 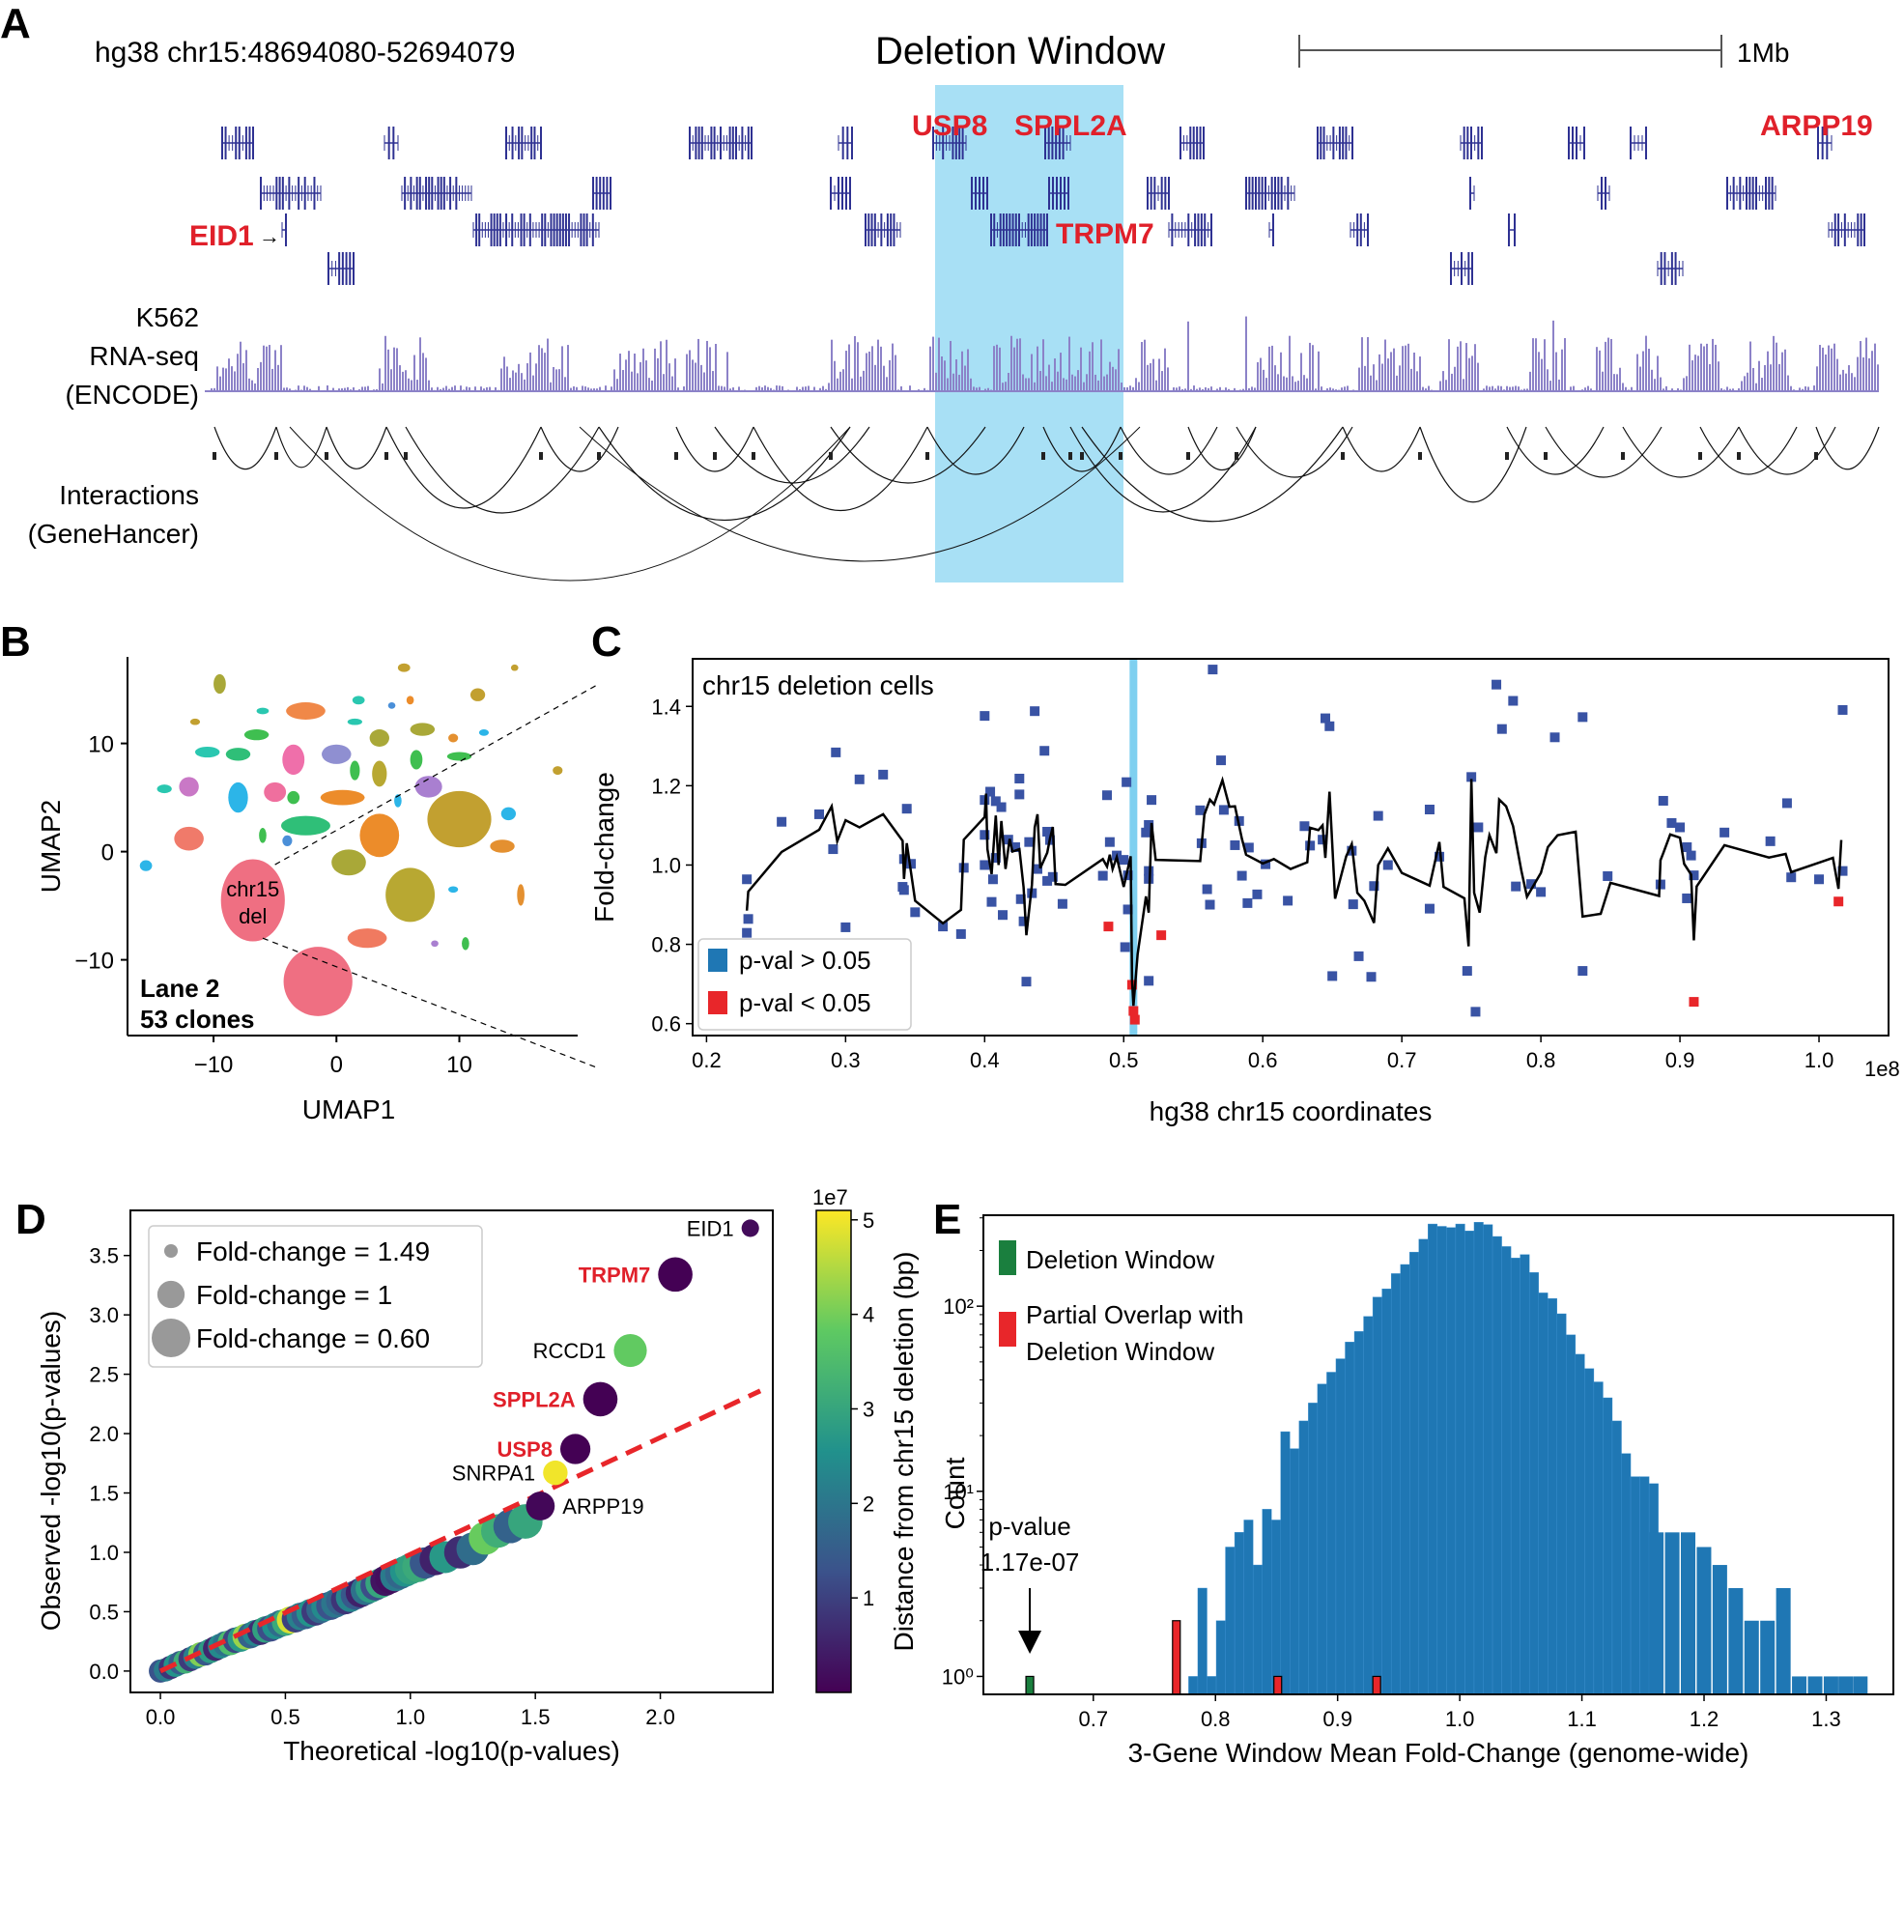 What do you see at coordinates (1460, 1719) in the screenshot?
I see `x-tick-label: 1.0` at bounding box center [1460, 1719].